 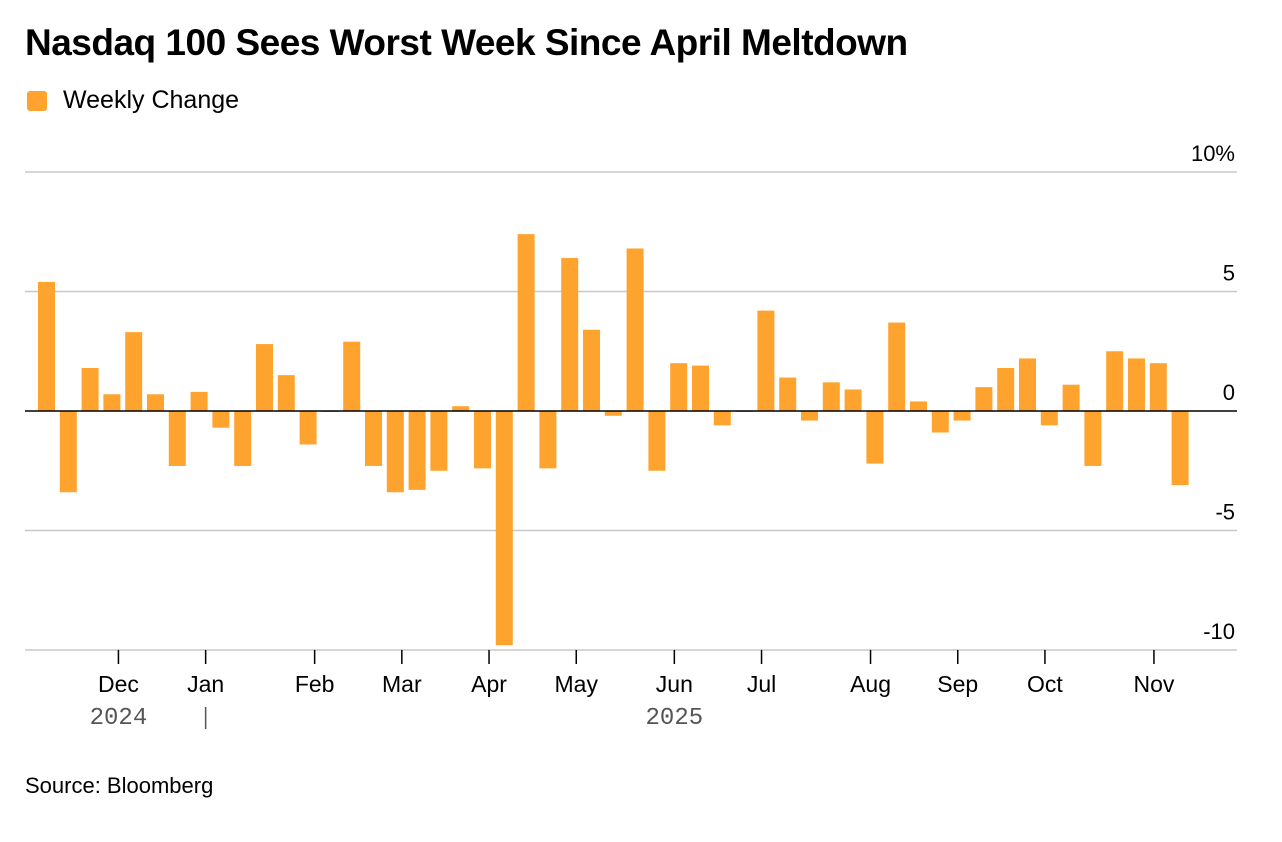 I want to click on legend-swatch-weekly-change, so click(x=37, y=100).